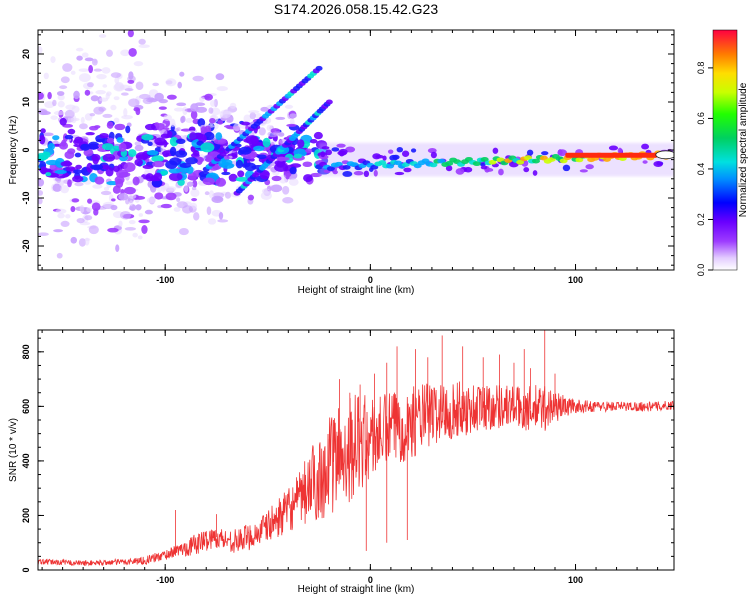 This screenshot has height=605, width=750. I want to click on colorbar-ticks: 0.0 0.2 0.4 0.6 0.8, so click(704, 169).